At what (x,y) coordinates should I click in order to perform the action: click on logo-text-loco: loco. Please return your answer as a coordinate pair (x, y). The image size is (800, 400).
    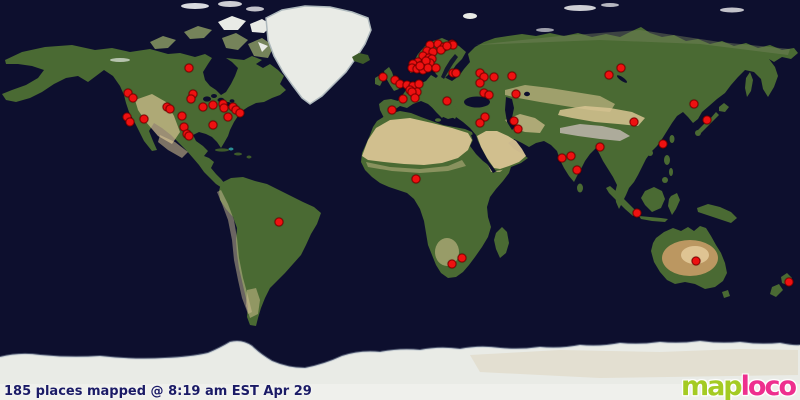
    Looking at the image, I should click on (768, 385).